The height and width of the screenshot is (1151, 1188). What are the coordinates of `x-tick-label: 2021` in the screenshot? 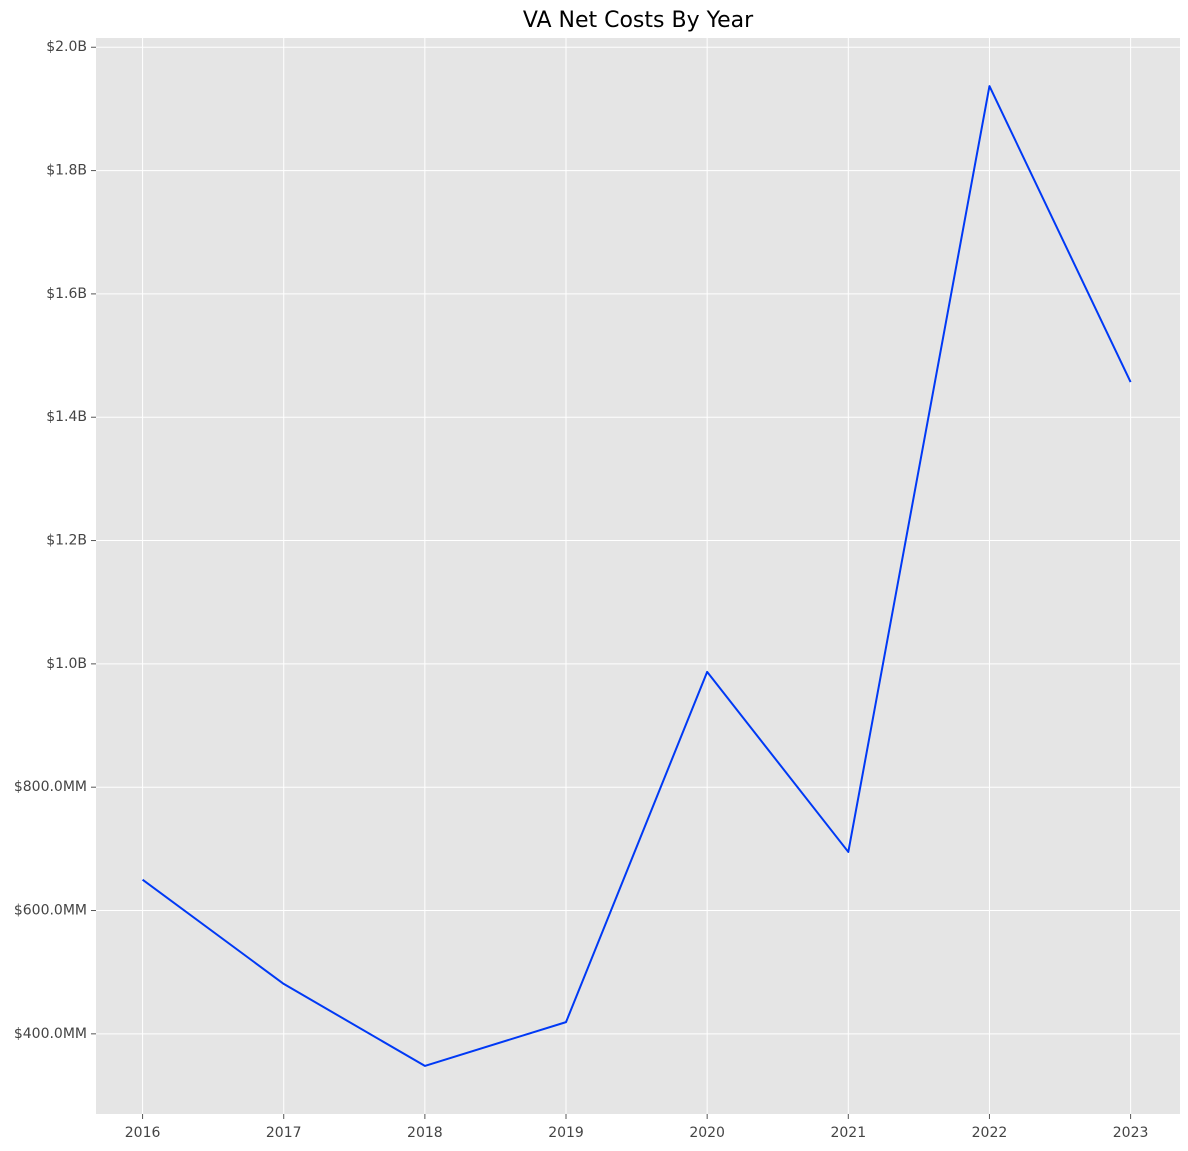 It's located at (848, 1133).